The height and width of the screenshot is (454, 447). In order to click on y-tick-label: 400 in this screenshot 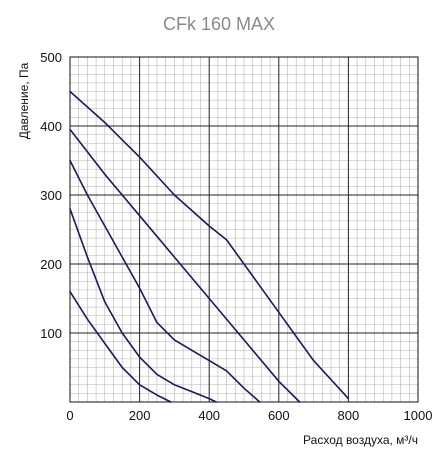, I will do `click(51, 126)`.